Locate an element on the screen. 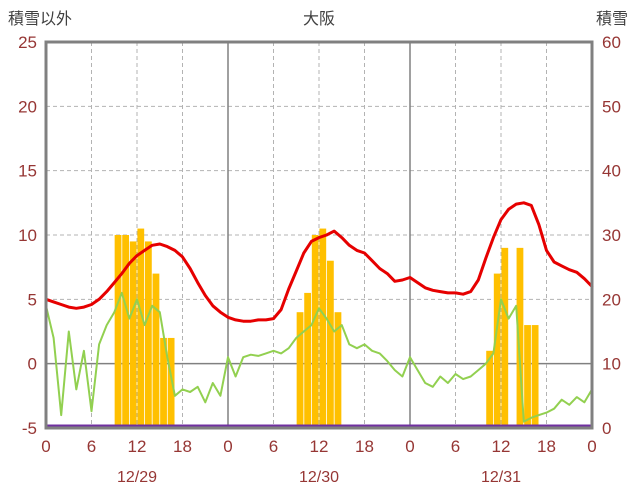 Image resolution: width=636 pixels, height=501 pixels. right-axis-tick: 60 is located at coordinates (611, 42).